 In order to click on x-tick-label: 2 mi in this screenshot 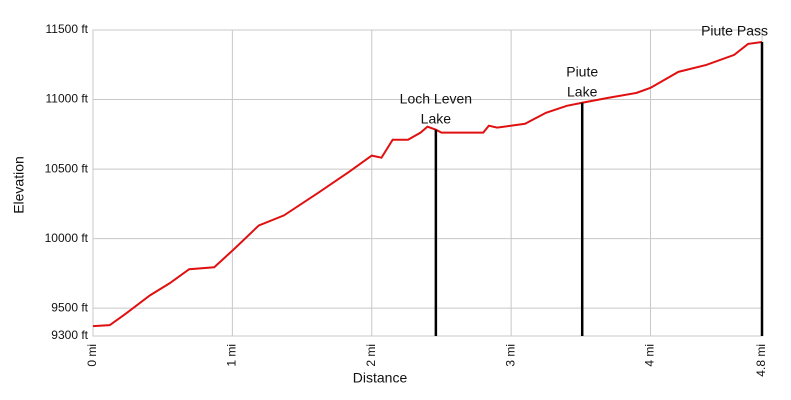, I will do `click(371, 355)`.